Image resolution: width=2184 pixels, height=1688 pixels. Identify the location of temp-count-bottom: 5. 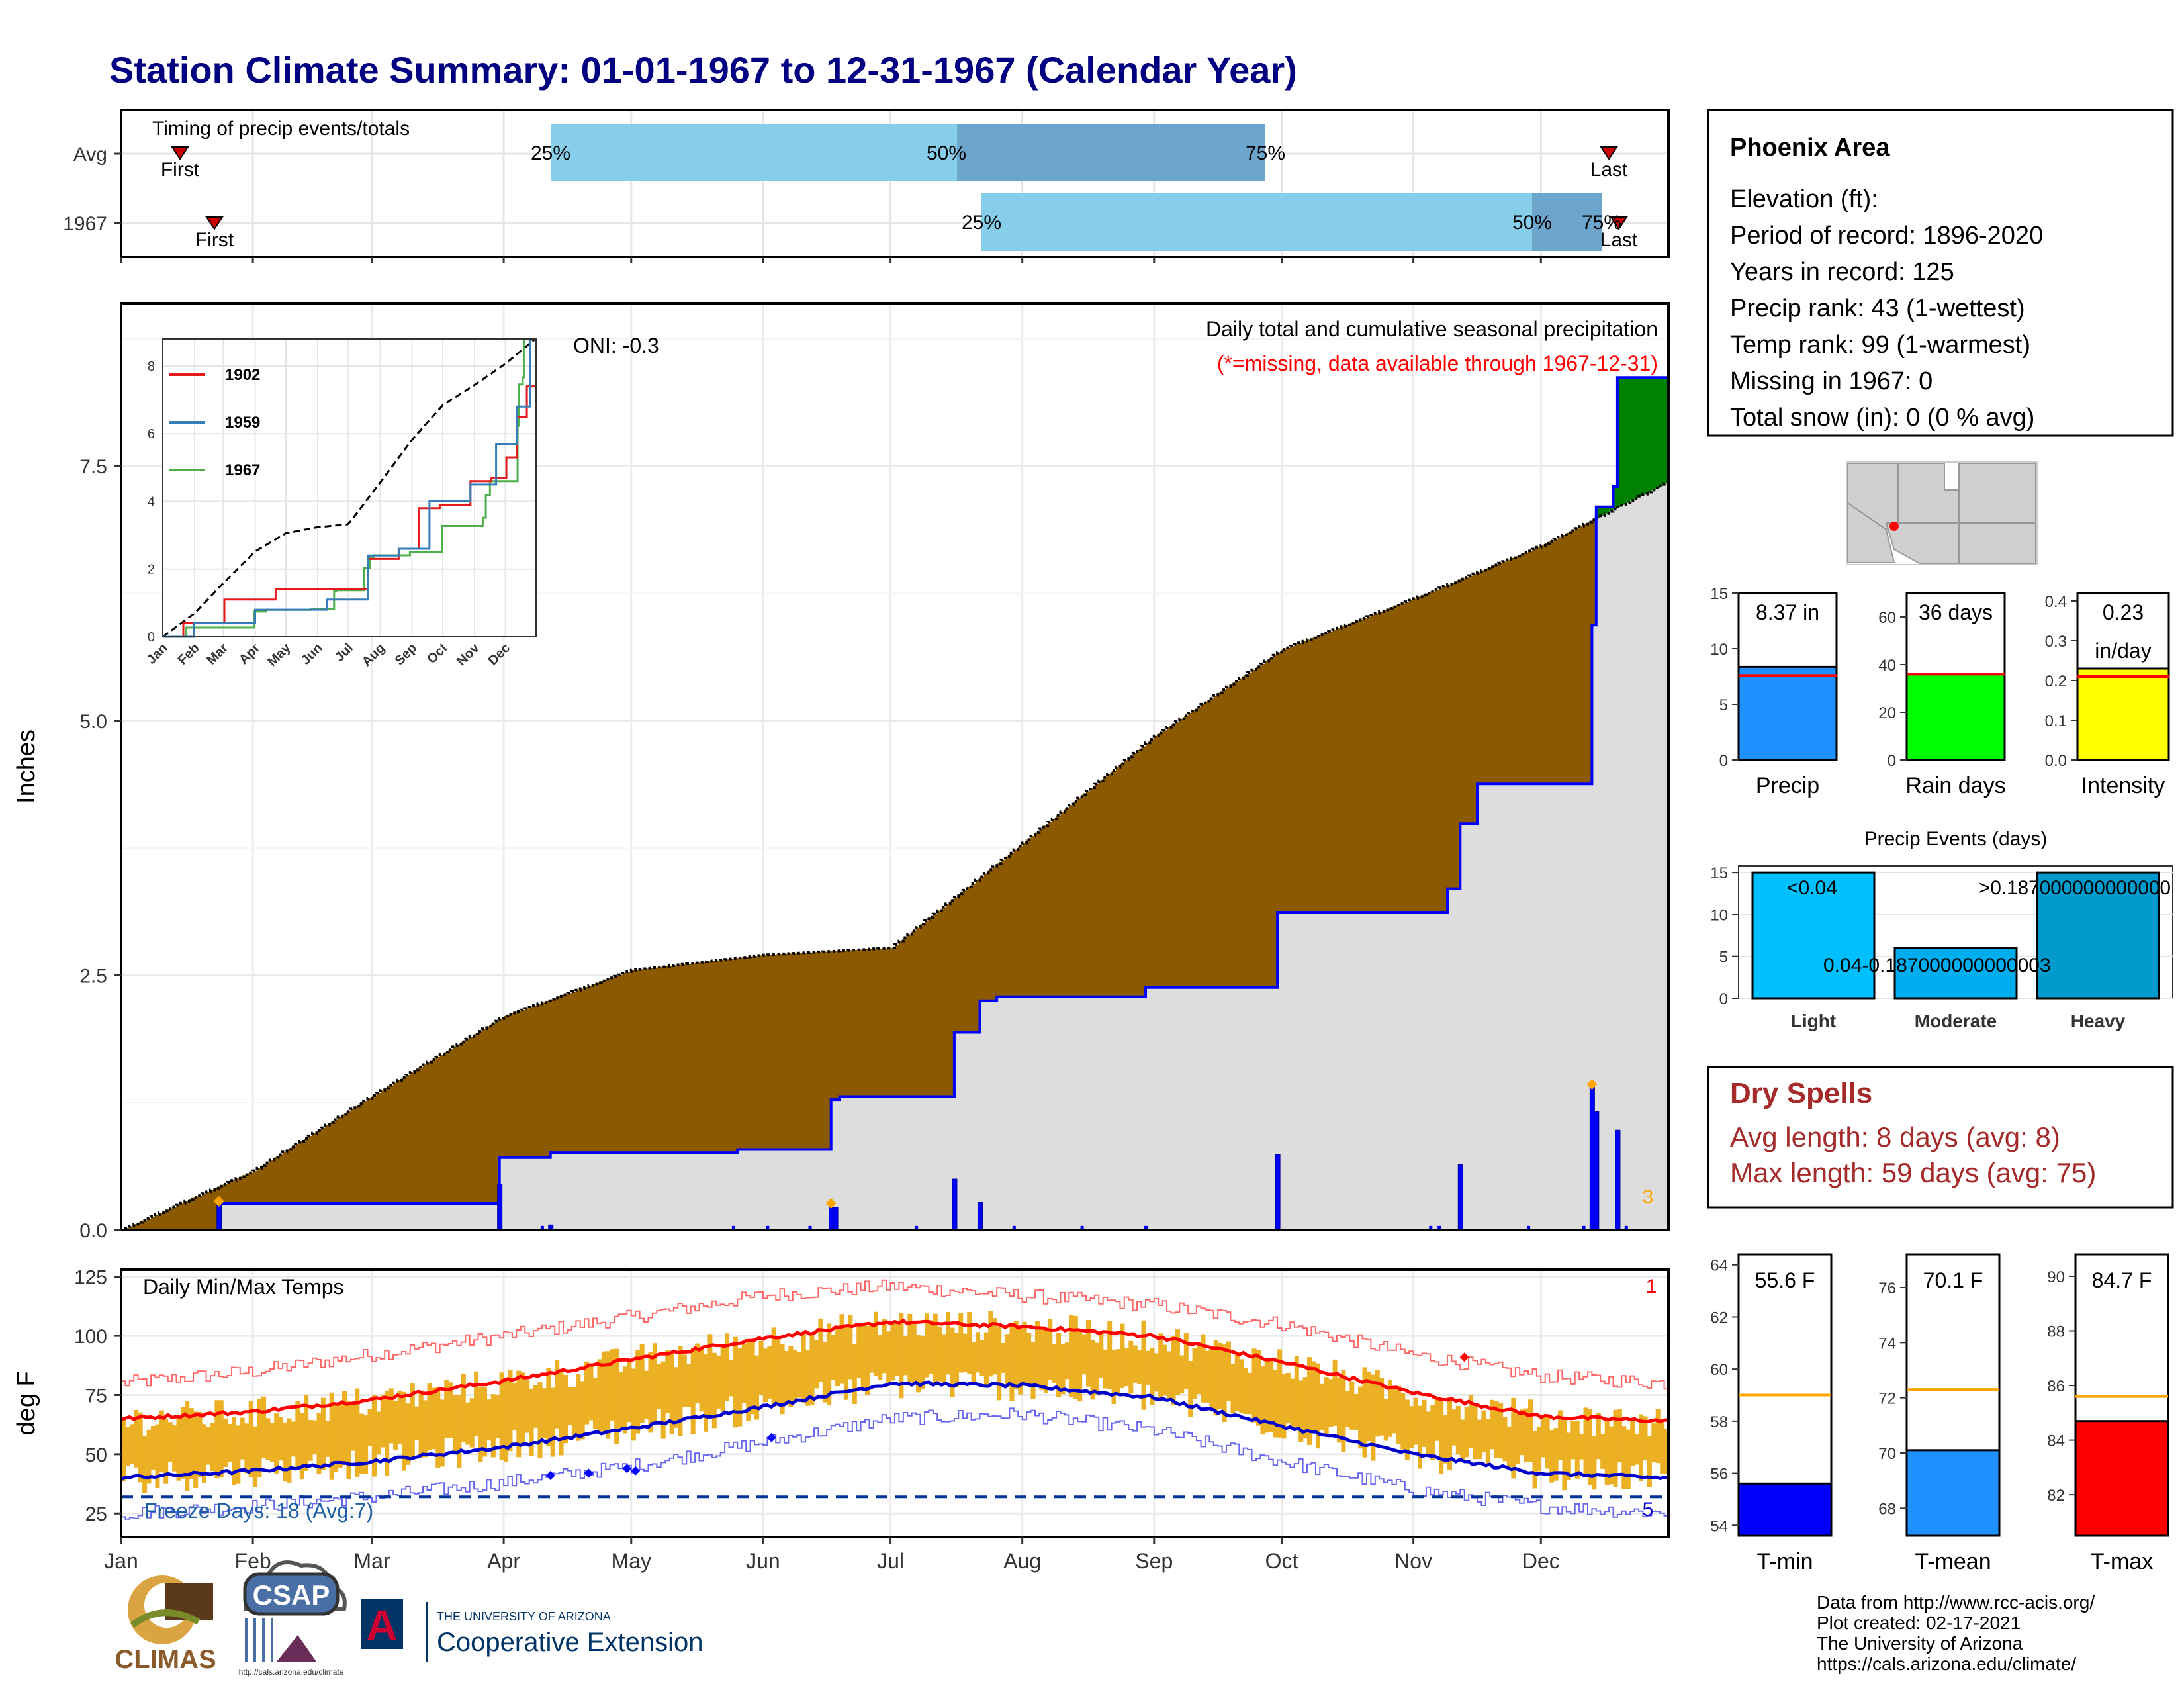
(1649, 1510).